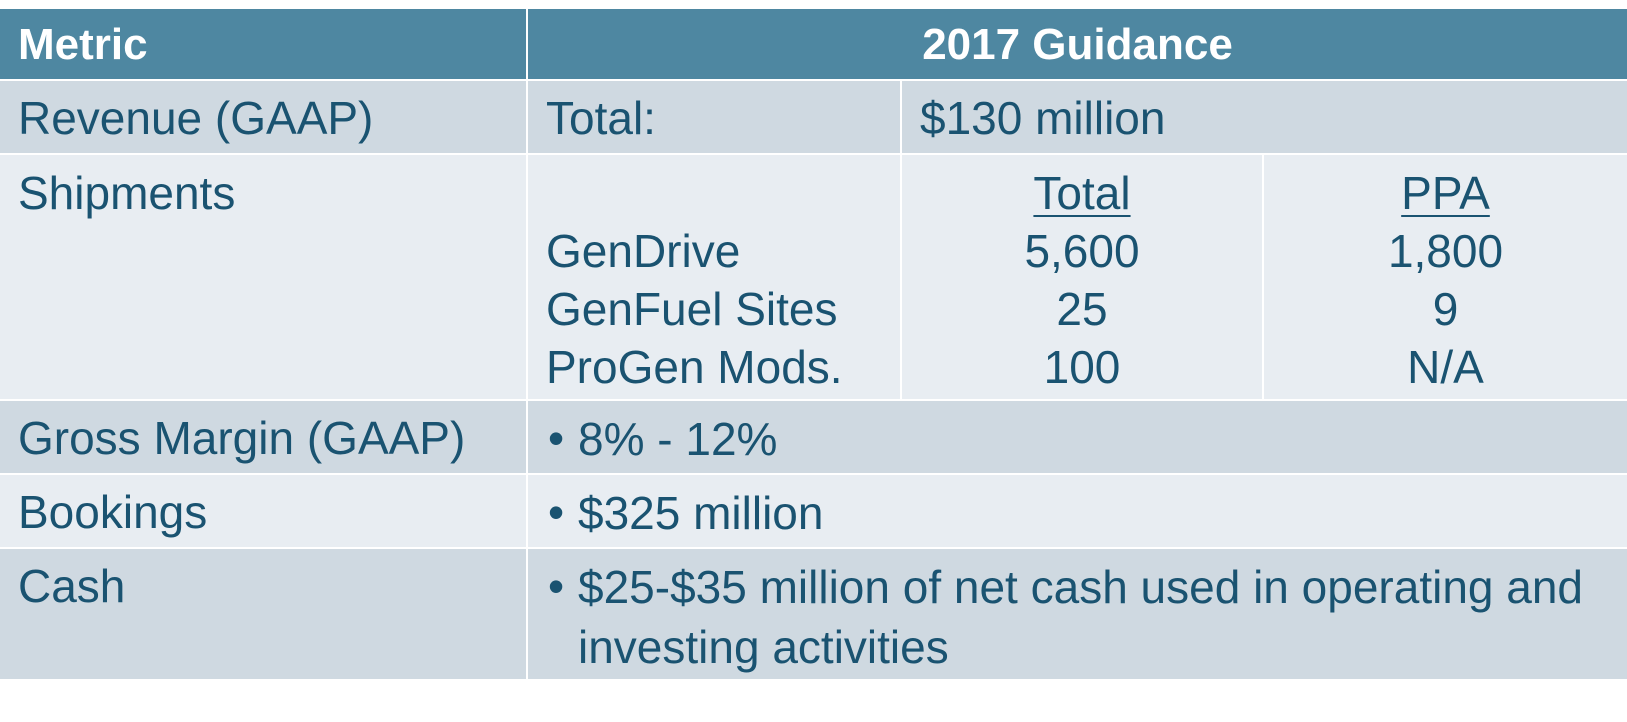 The width and height of the screenshot is (1627, 722). What do you see at coordinates (678, 439) in the screenshot?
I see `gross-margin-value: 8% - 12%` at bounding box center [678, 439].